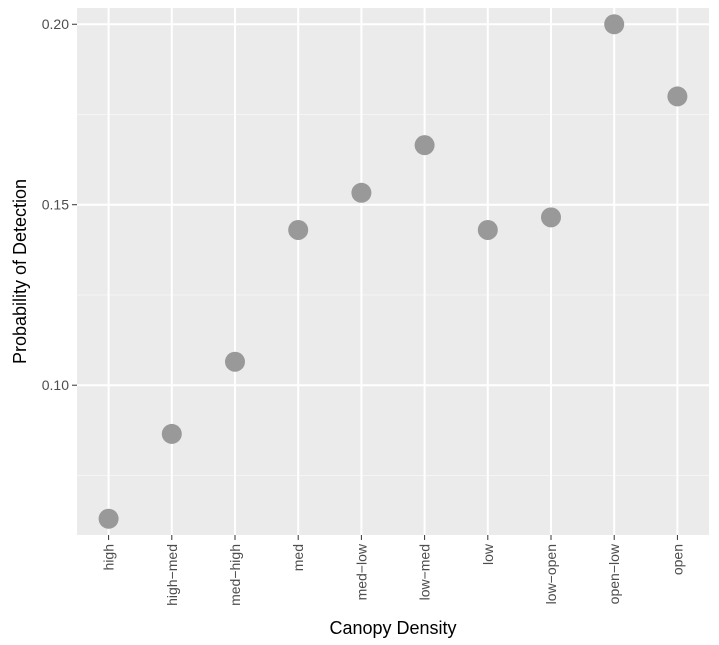 This screenshot has height=645, width=719. I want to click on x-tick-label: high, so click(109, 557).